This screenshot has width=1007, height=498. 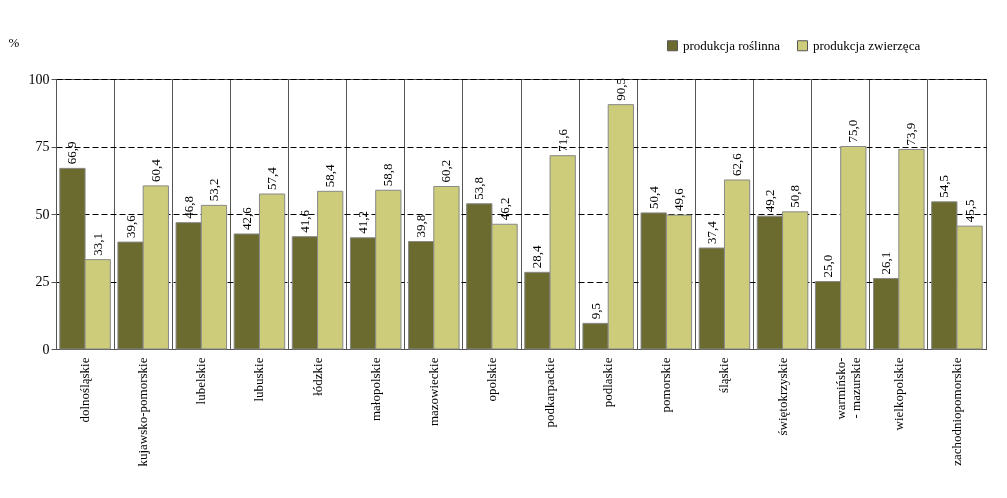 What do you see at coordinates (537, 257) in the screenshot?
I see `data-label: 28,4` at bounding box center [537, 257].